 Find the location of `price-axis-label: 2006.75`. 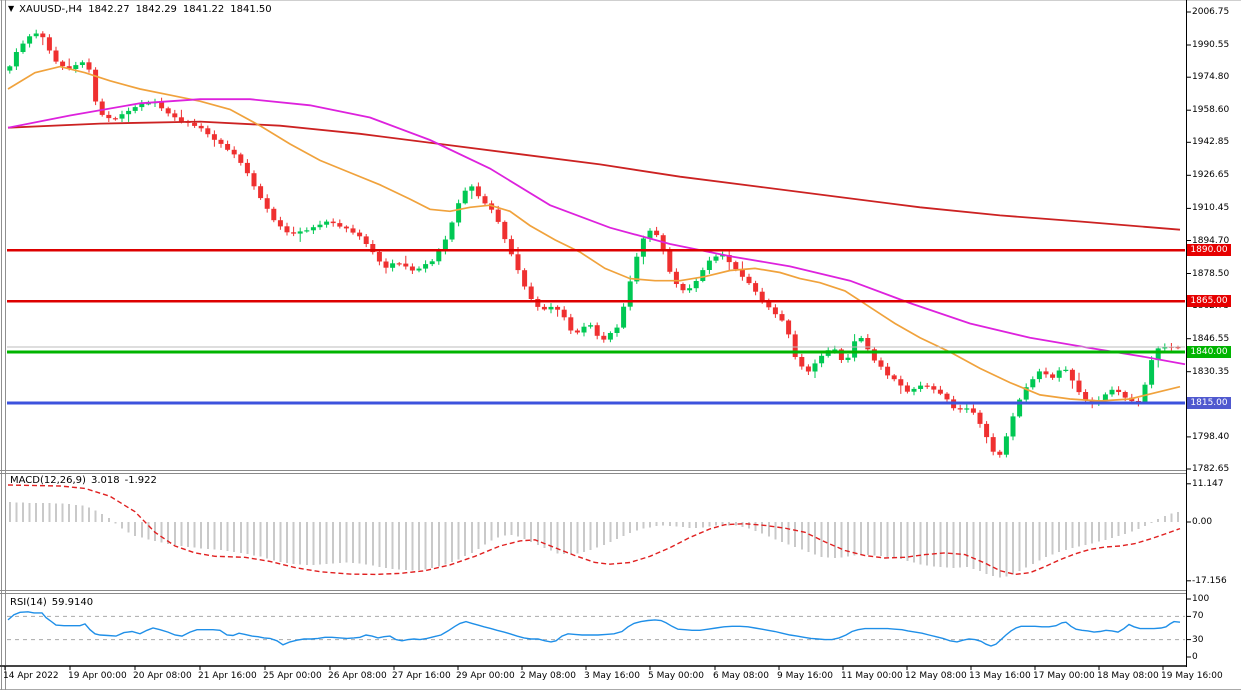

price-axis-label: 2006.75 is located at coordinates (1211, 12).